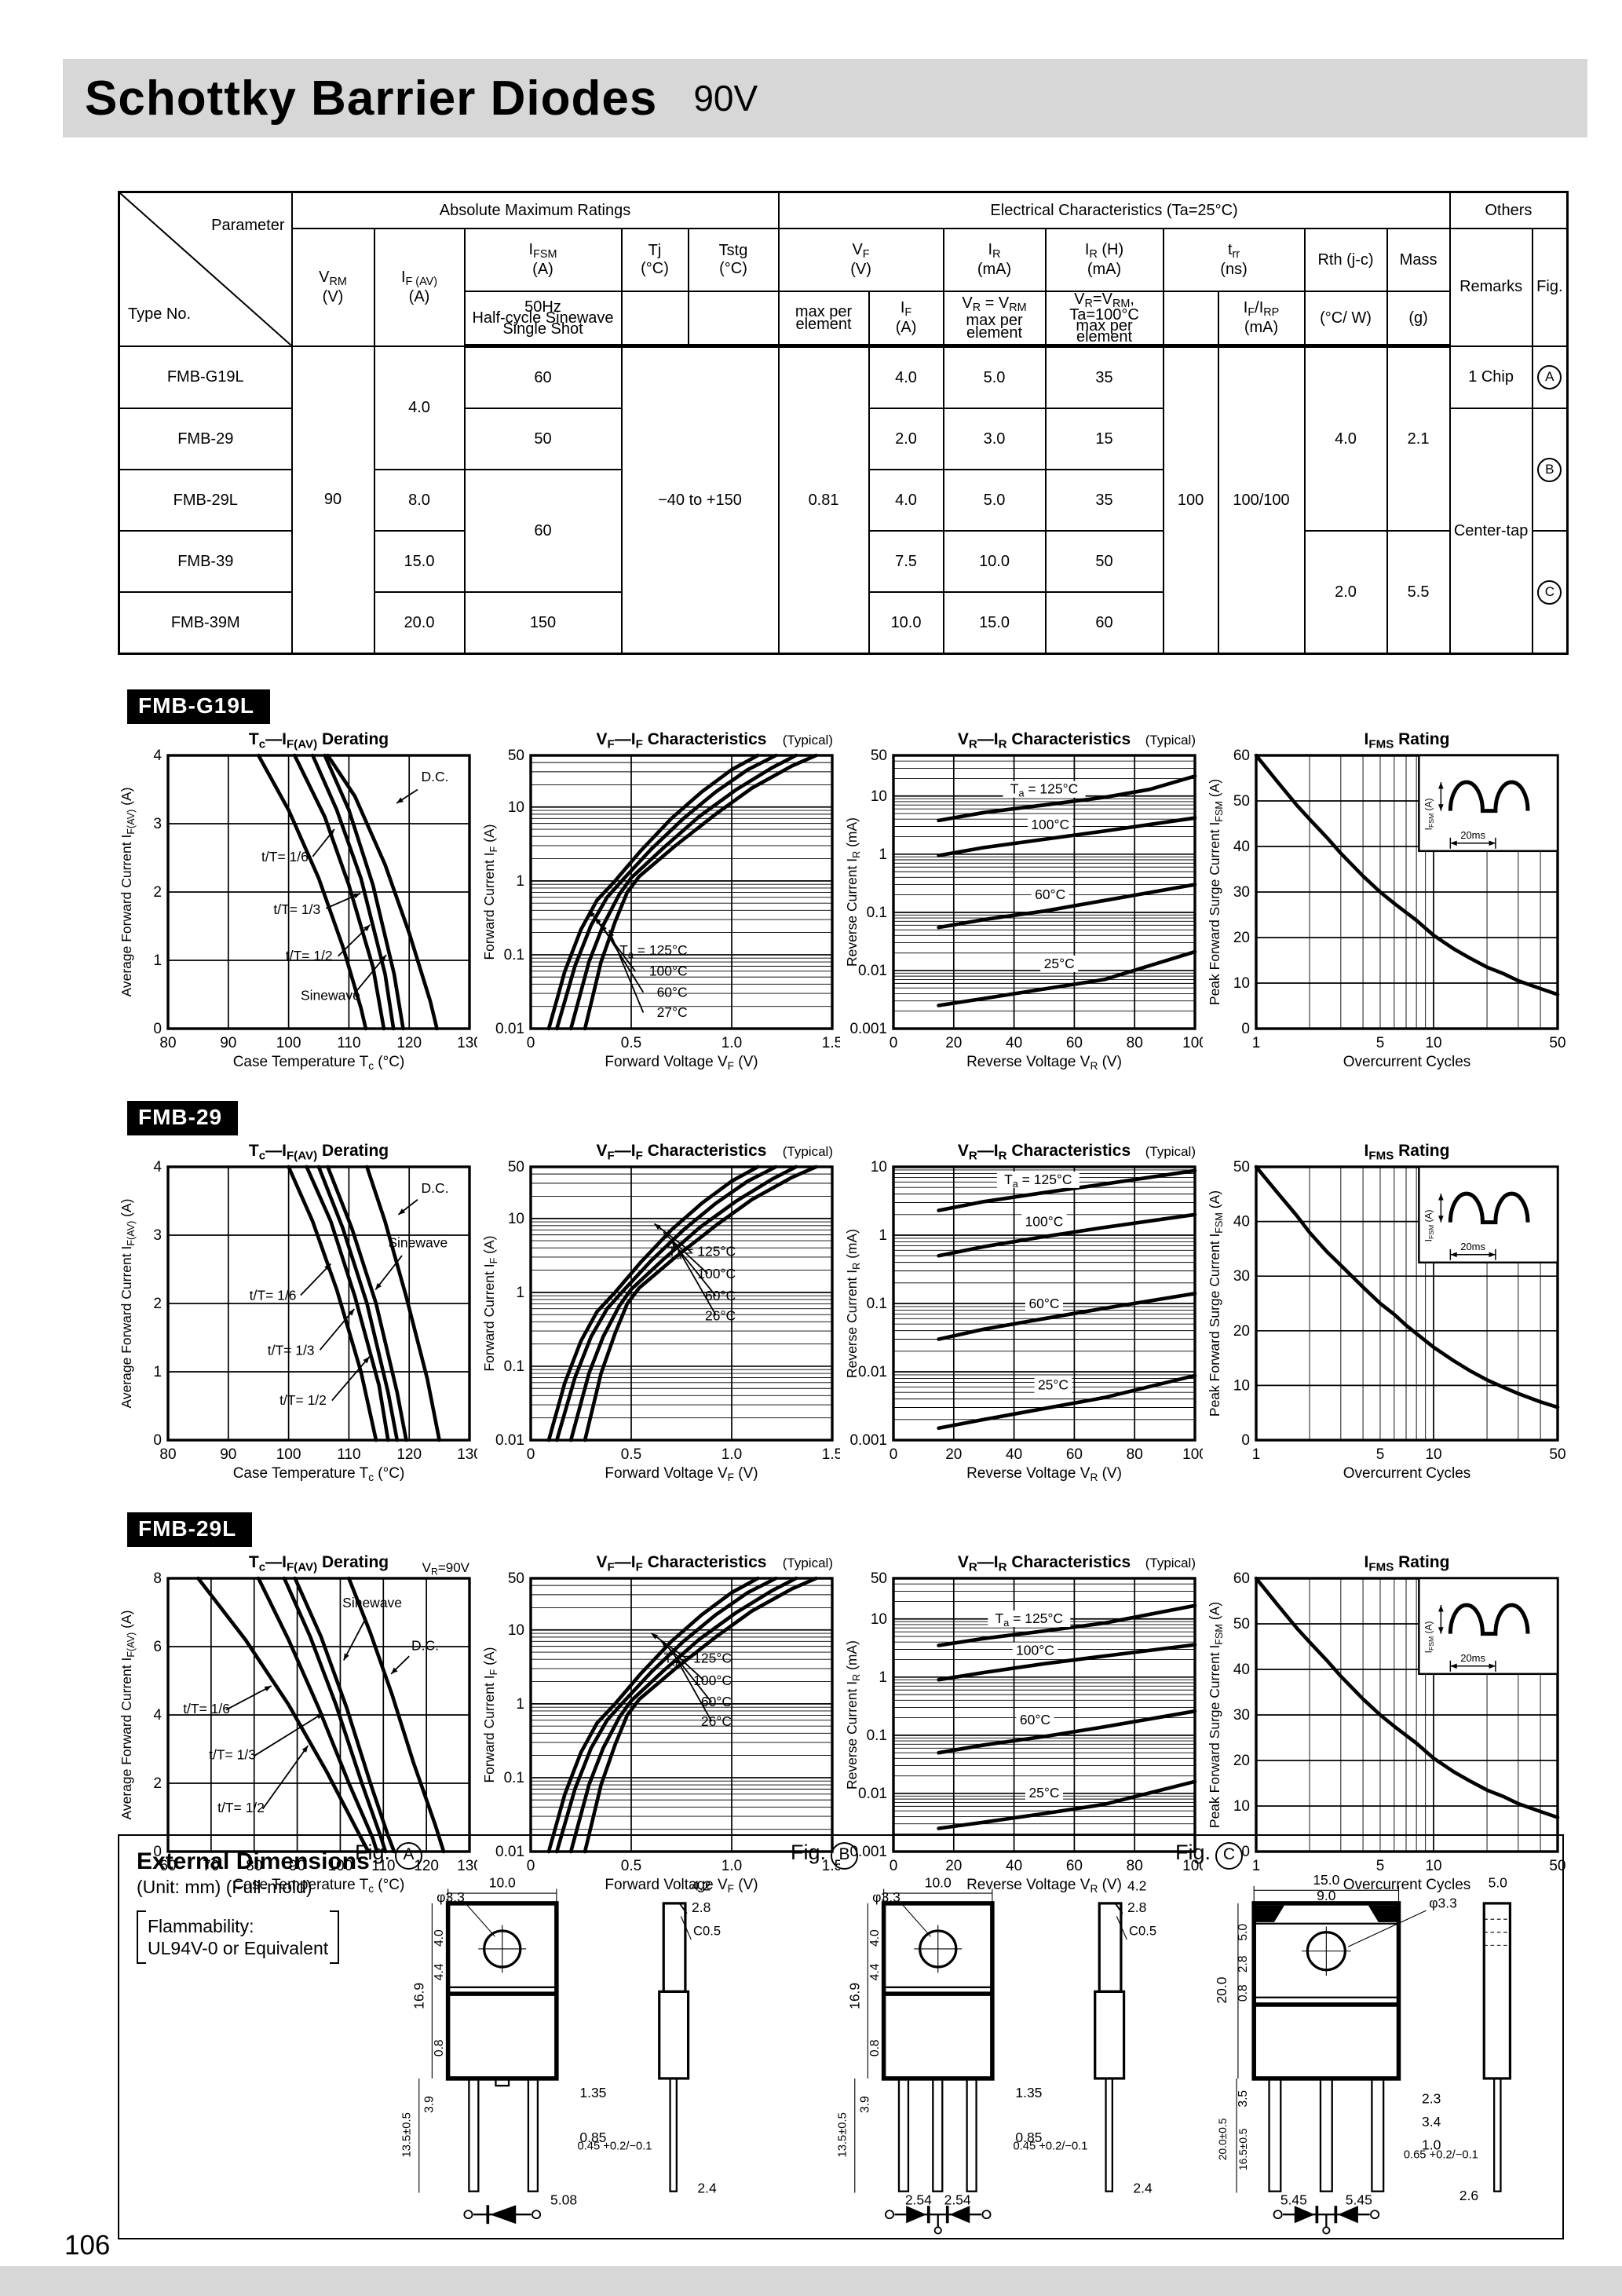  I want to click on svg-text: 0.65 +0.2/−0.1, so click(1441, 2155).